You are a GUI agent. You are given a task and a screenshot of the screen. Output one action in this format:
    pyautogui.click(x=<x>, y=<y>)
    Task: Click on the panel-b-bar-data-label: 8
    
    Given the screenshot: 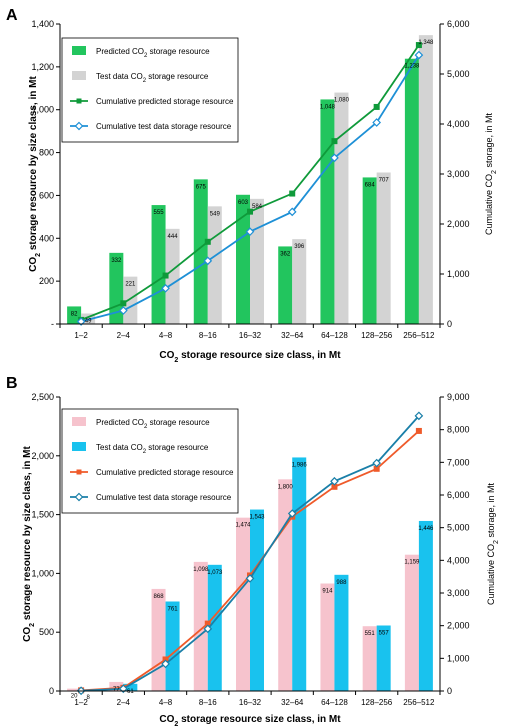 What is the action you would take?
    pyautogui.click(x=88, y=698)
    